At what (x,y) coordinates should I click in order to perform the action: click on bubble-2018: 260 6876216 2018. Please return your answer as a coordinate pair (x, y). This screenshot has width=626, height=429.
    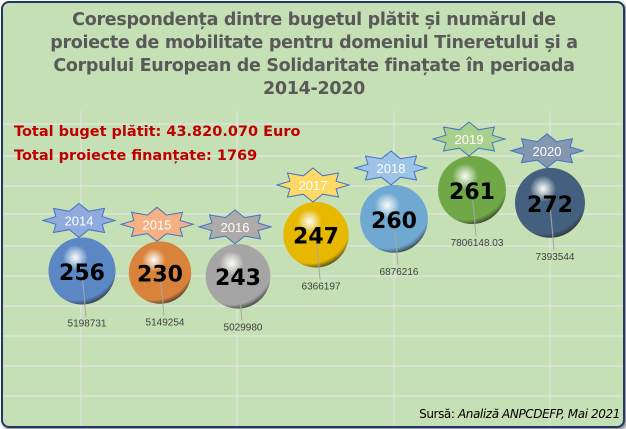
    Looking at the image, I should click on (391, 214).